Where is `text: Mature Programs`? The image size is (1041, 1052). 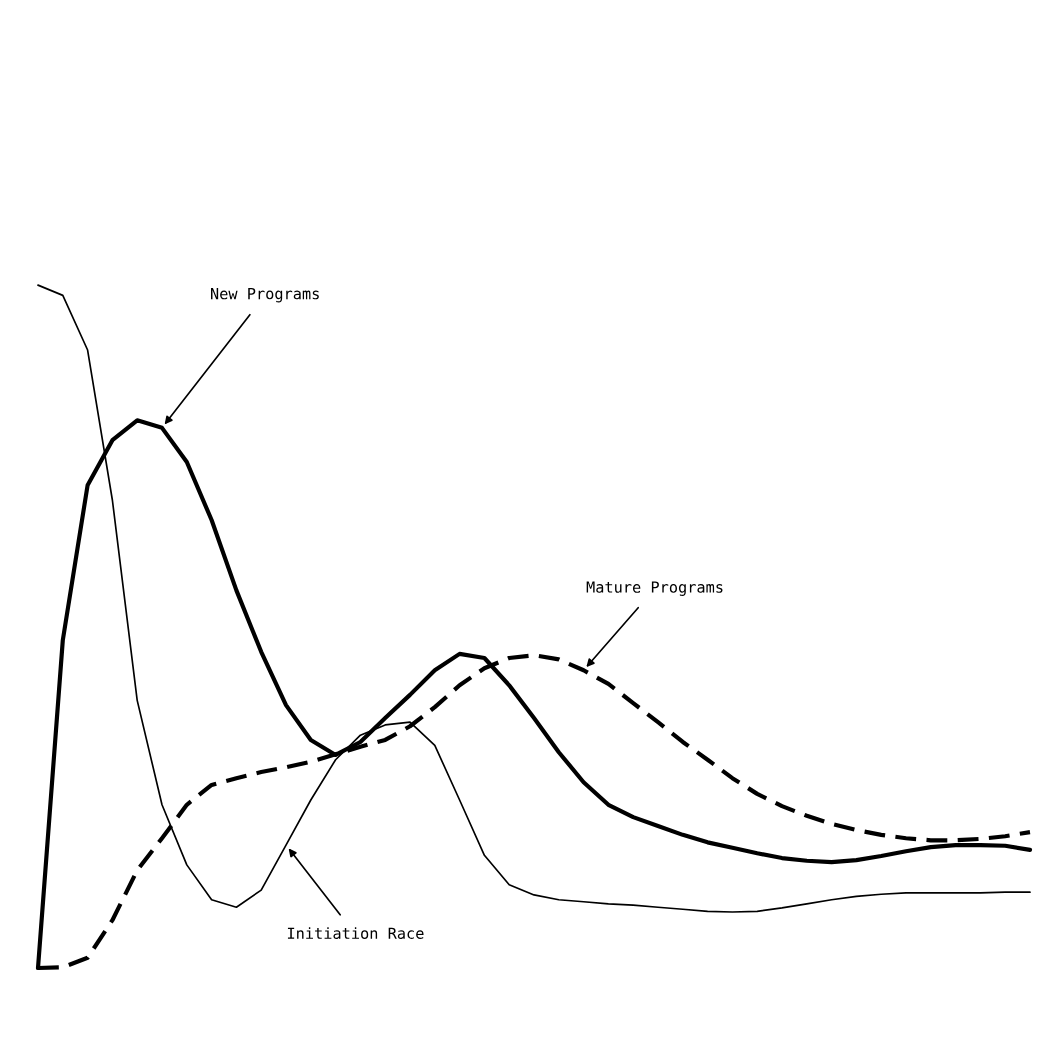
text: Mature Programs is located at coordinates (654, 588).